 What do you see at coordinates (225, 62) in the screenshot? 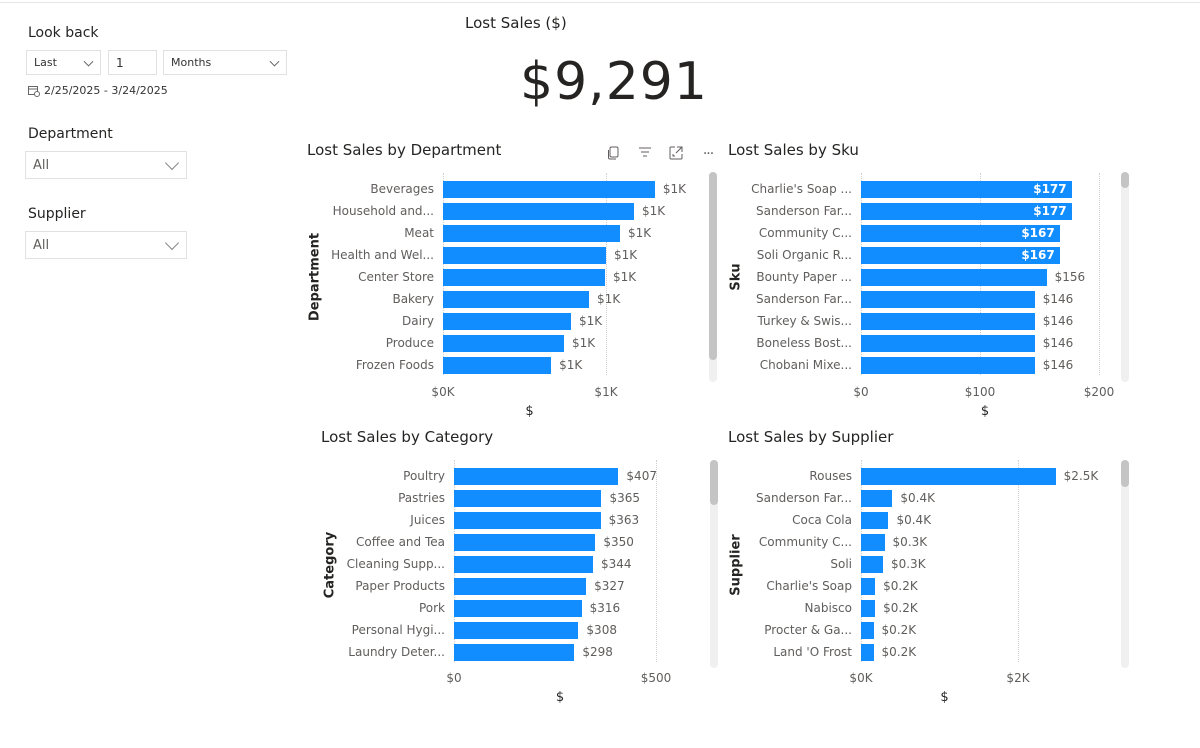
I see `lookback-unit-dropdown: Months` at bounding box center [225, 62].